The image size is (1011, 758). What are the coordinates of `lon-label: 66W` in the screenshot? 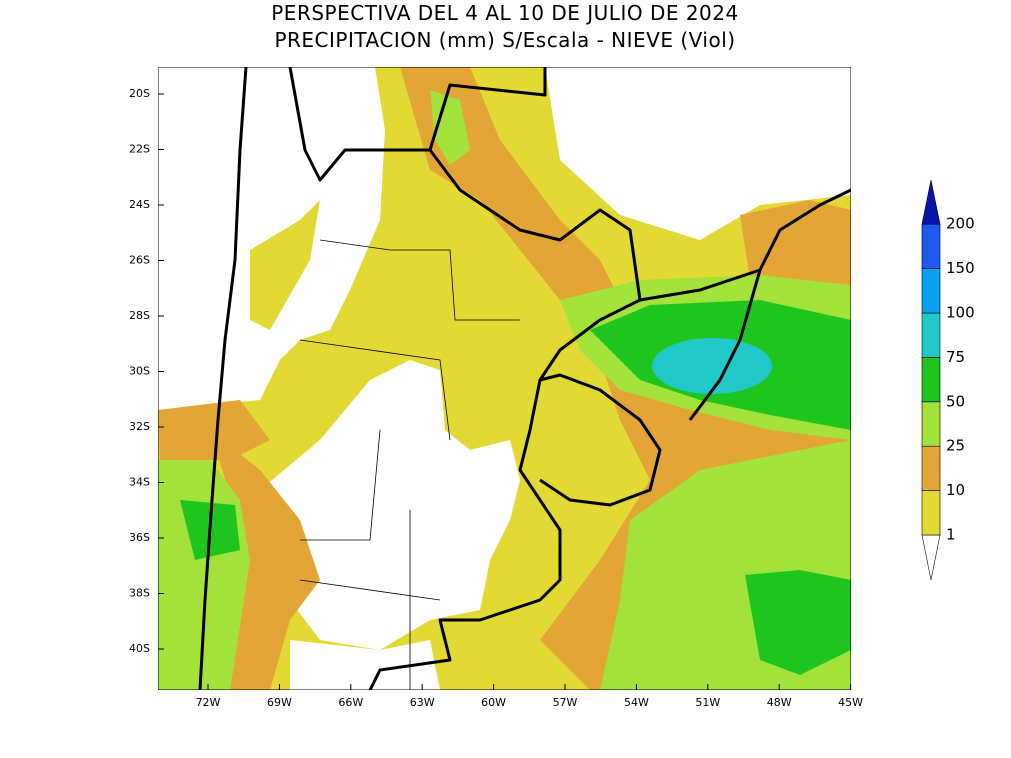 It's located at (350, 702).